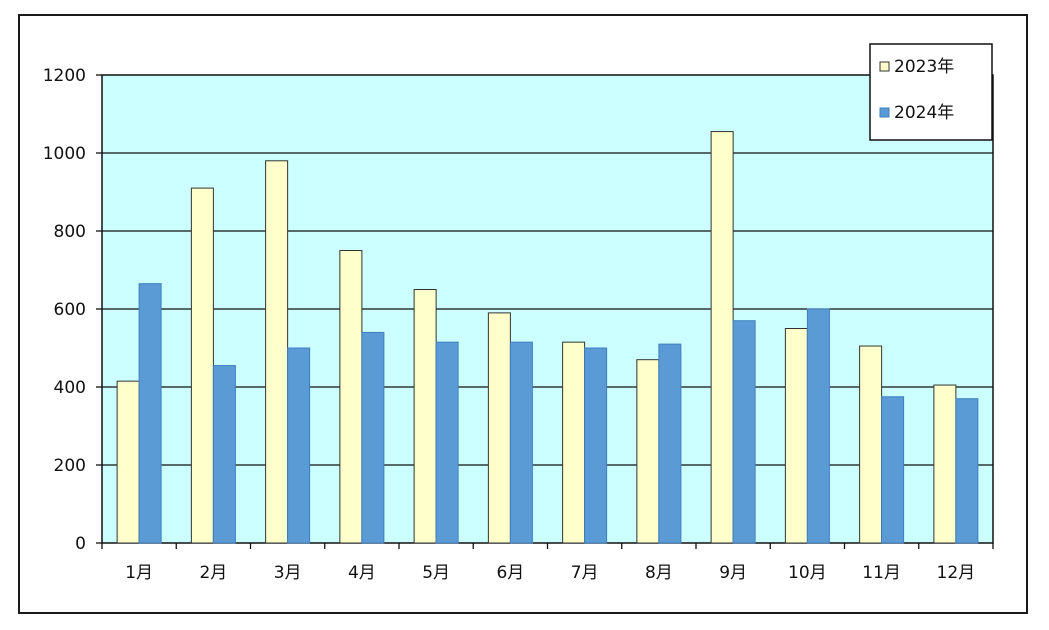 The height and width of the screenshot is (630, 1049). I want to click on legend-box, so click(931, 92).